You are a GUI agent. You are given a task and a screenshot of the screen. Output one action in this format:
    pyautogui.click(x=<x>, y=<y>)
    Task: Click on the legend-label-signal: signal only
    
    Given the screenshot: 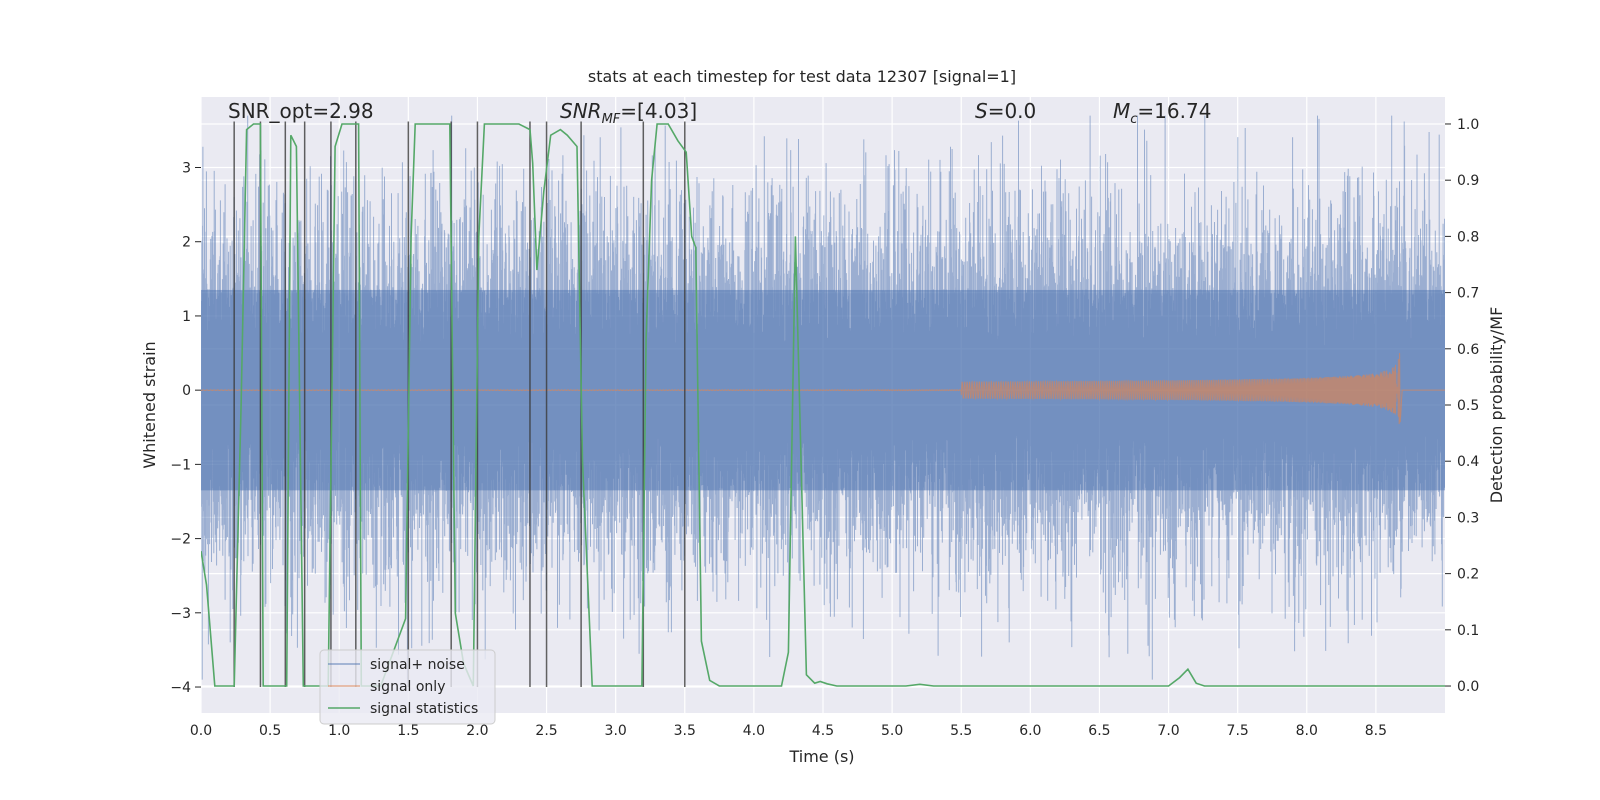 What is the action you would take?
    pyautogui.click(x=407, y=687)
    